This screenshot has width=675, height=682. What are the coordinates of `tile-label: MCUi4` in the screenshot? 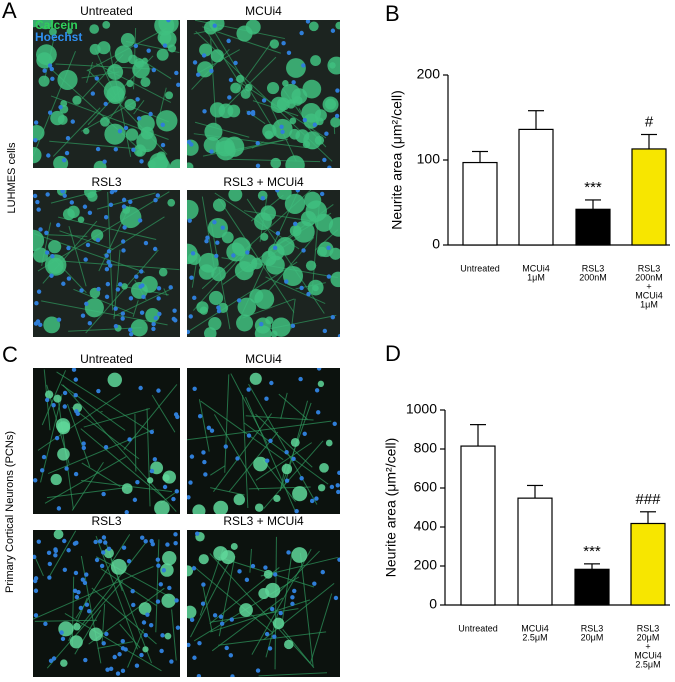 It's located at (263, 359).